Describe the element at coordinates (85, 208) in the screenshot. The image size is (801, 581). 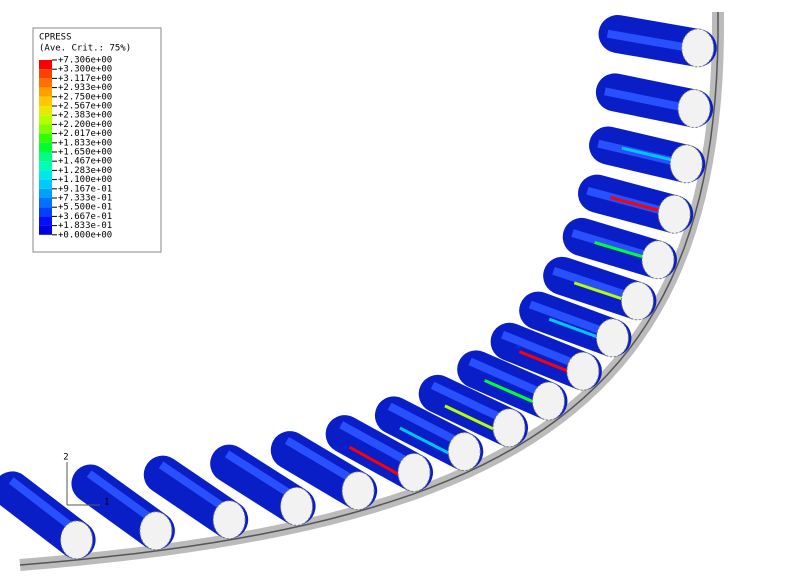
I see `legend-label: +5.500e-01` at that location.